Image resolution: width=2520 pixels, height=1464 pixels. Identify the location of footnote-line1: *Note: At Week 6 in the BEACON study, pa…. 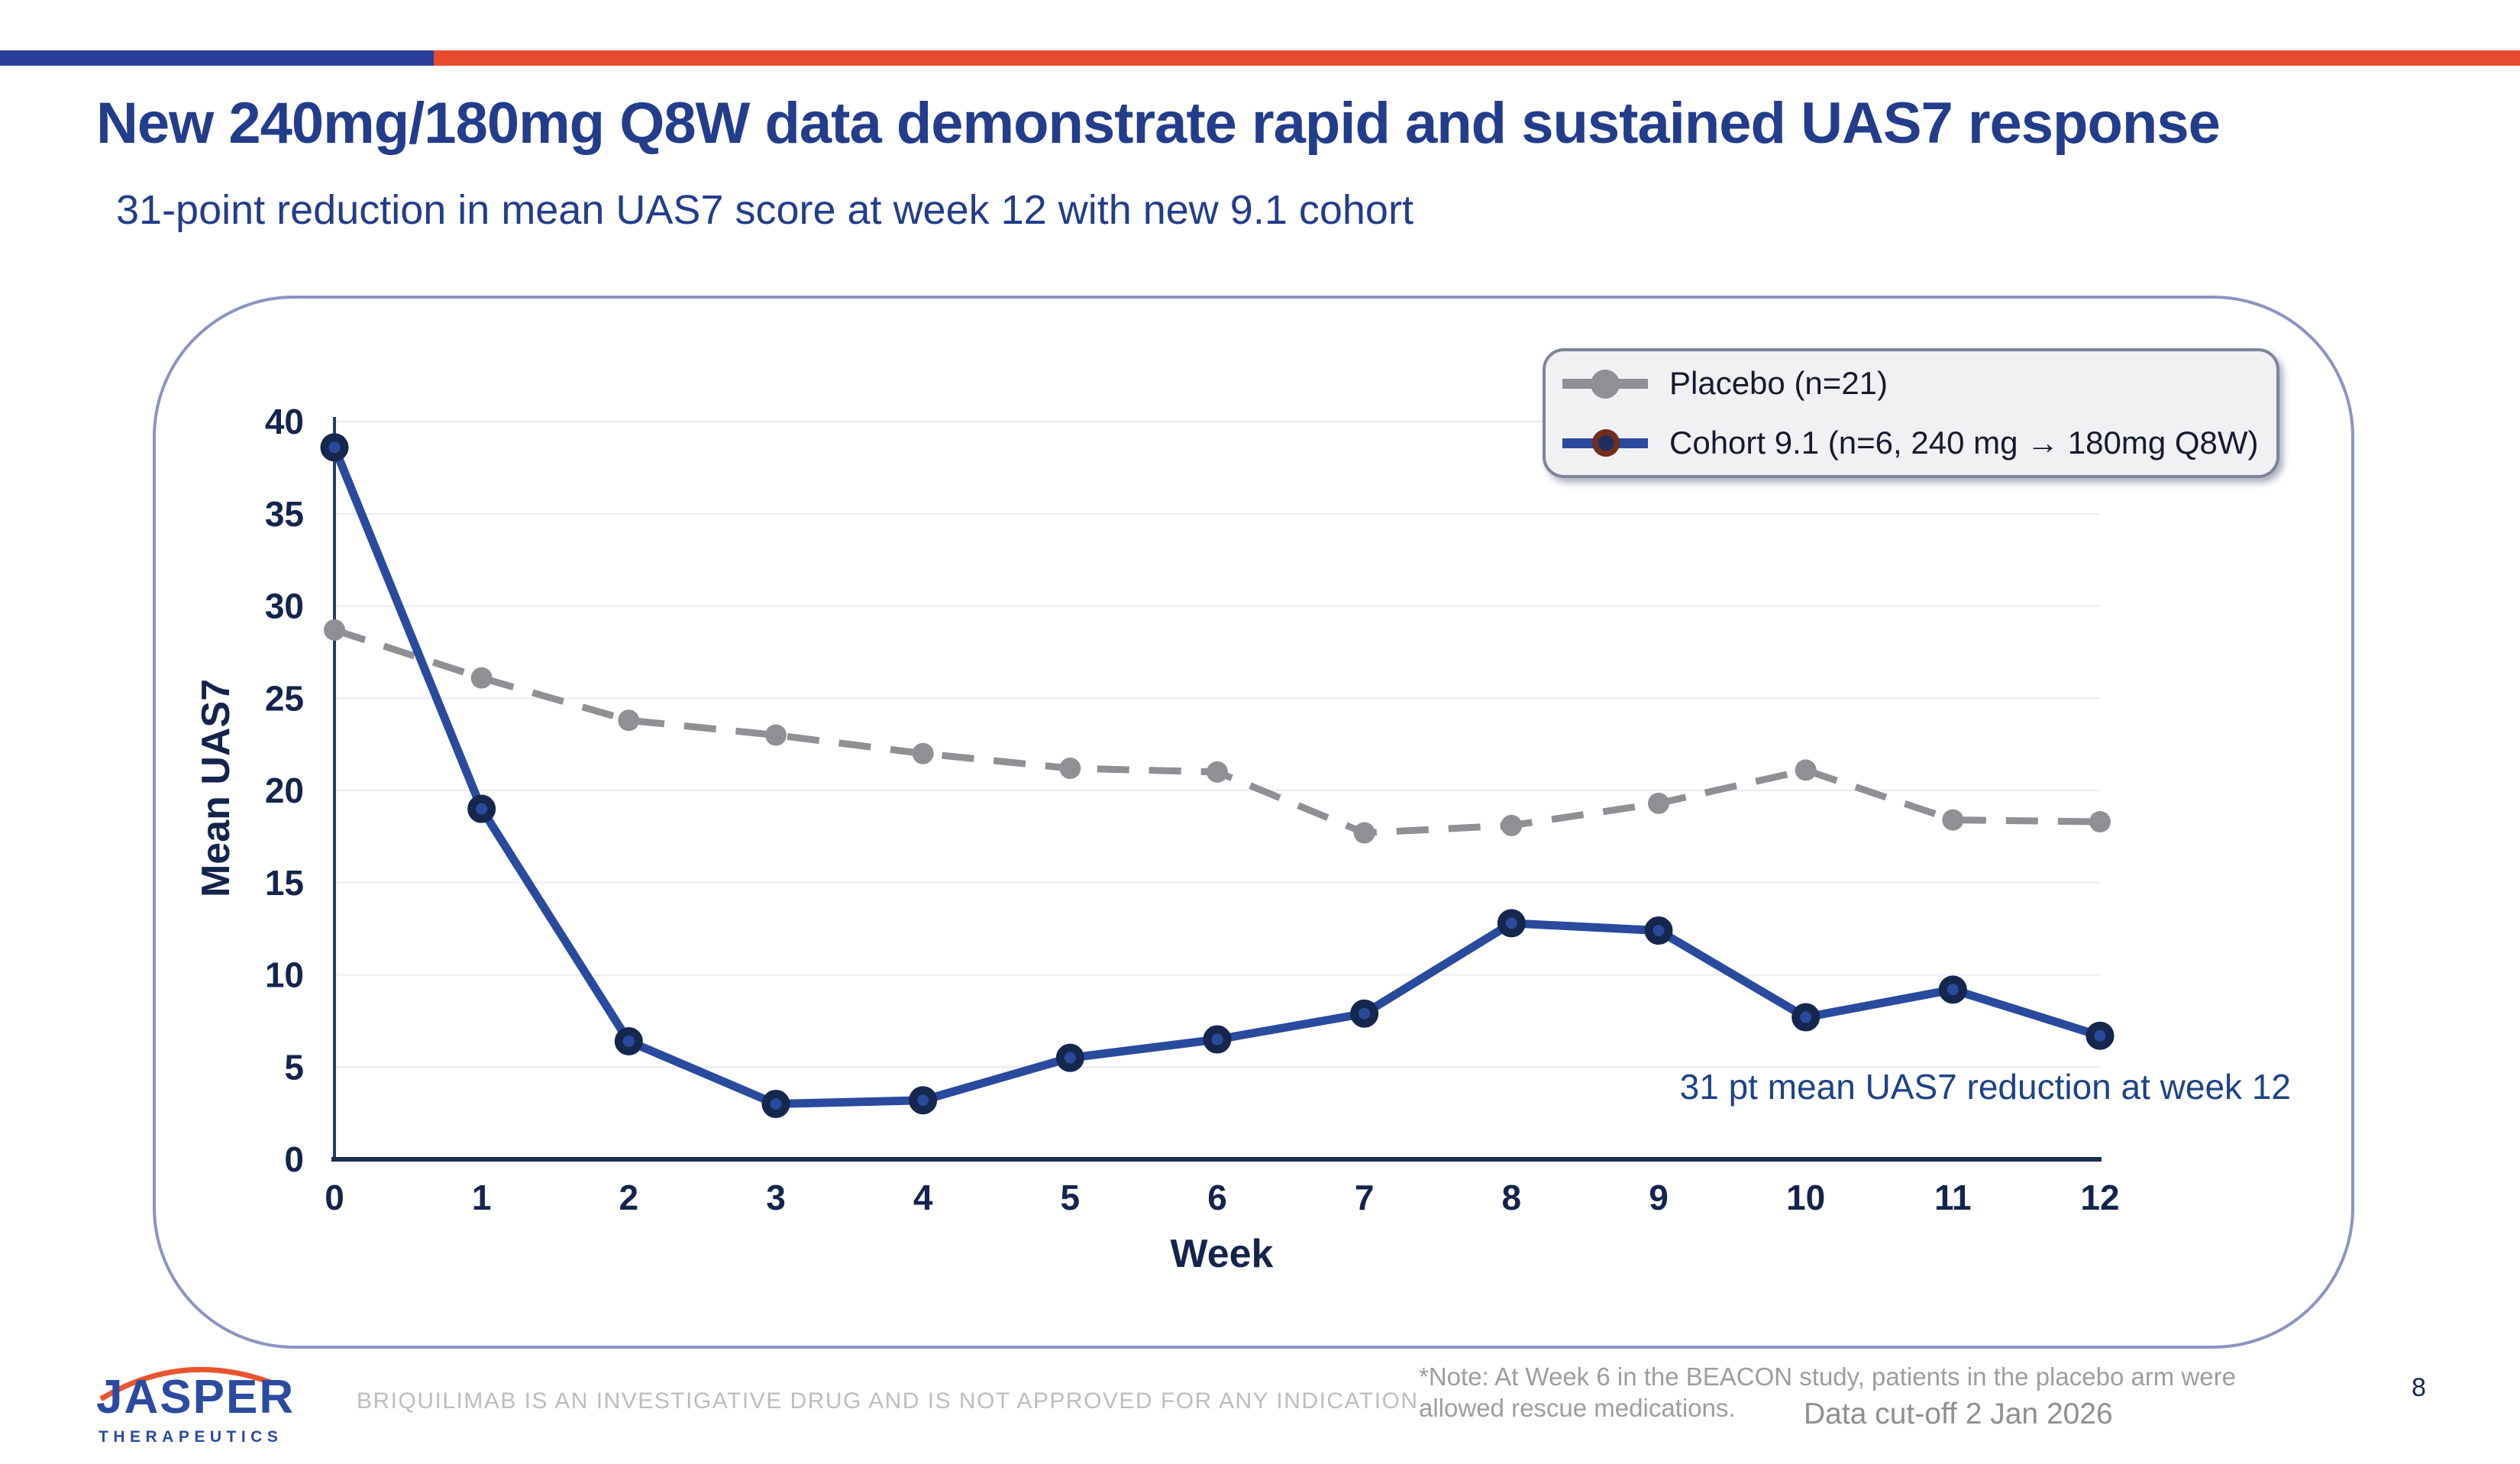
(1827, 1376).